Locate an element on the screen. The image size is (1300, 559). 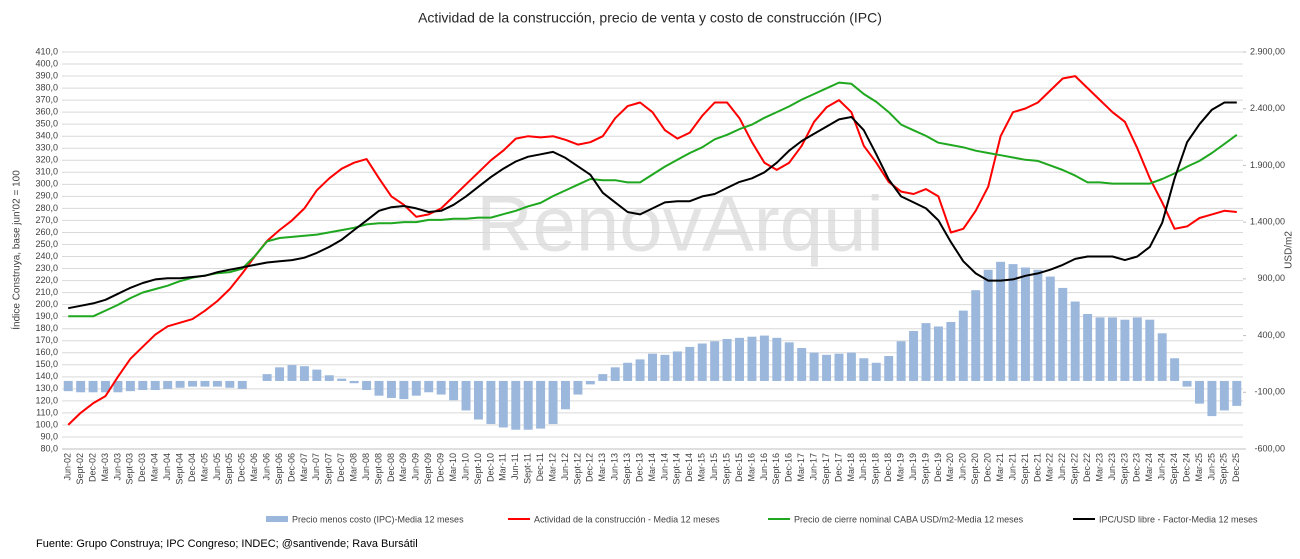
y2-tick-label: -100,00 is located at coordinates (1269, 392).